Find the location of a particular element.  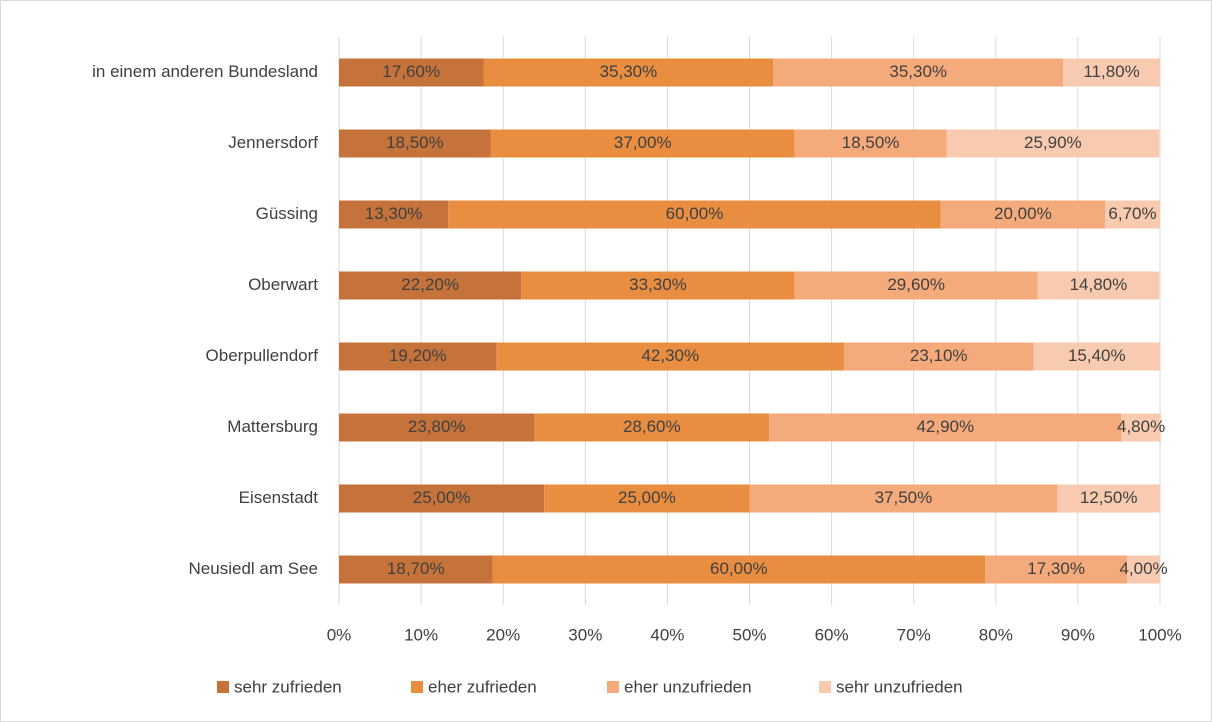

x-tick-label: 90% is located at coordinates (1078, 634).